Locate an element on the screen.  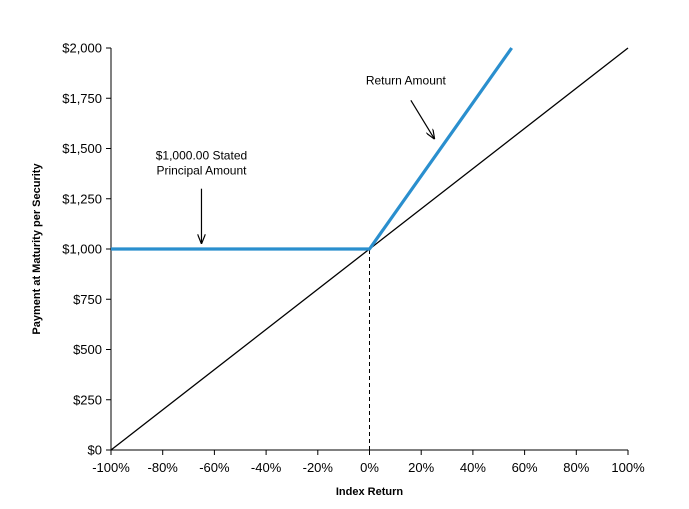
return-annotation-label: Return Amount is located at coordinates (406, 80).